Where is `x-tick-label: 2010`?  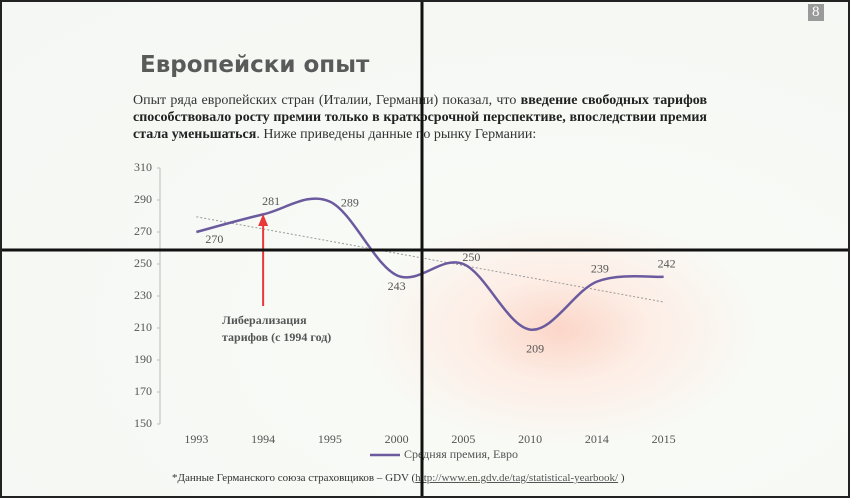
x-tick-label: 2010 is located at coordinates (530, 439).